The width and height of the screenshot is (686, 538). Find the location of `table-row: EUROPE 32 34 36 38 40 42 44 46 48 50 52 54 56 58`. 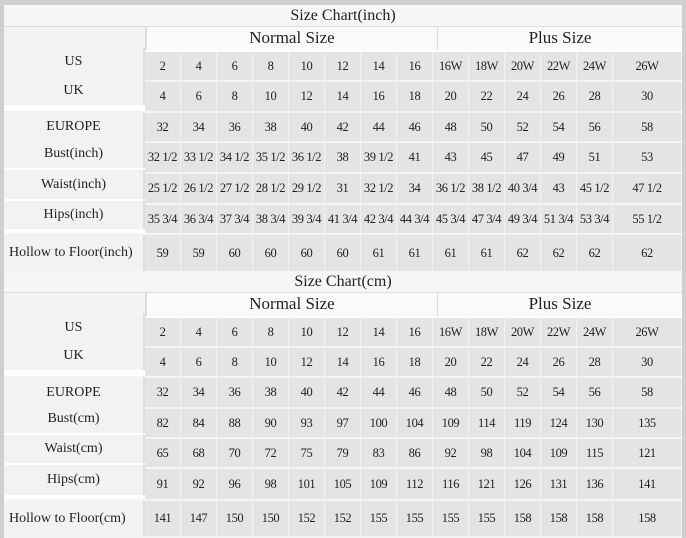

table-row: EUROPE 32 34 36 38 40 42 44 46 48 50 52 54 56 58 is located at coordinates (343, 128).